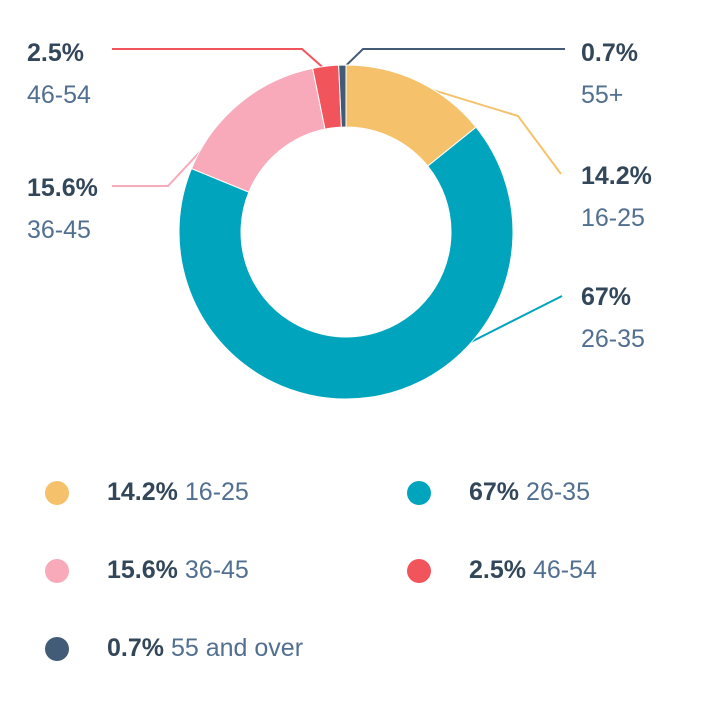  Describe the element at coordinates (237, 648) in the screenshot. I see `legend-label: 55 and over` at that location.